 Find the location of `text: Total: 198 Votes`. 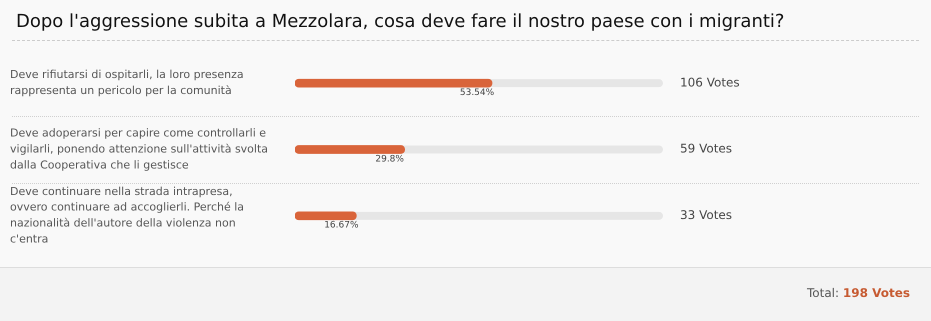

text: Total: 198 Votes is located at coordinates (858, 293).